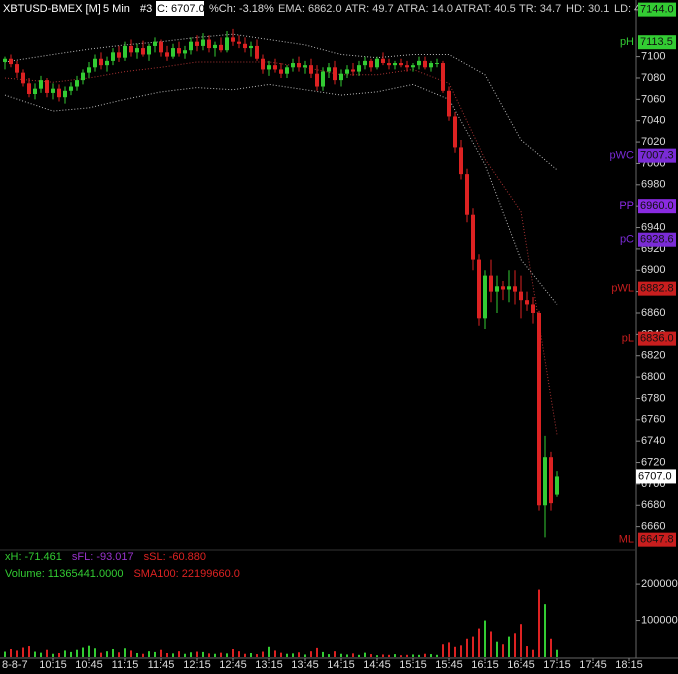 The width and height of the screenshot is (678, 674). I want to click on y-tick-label: 7080, so click(653, 78).